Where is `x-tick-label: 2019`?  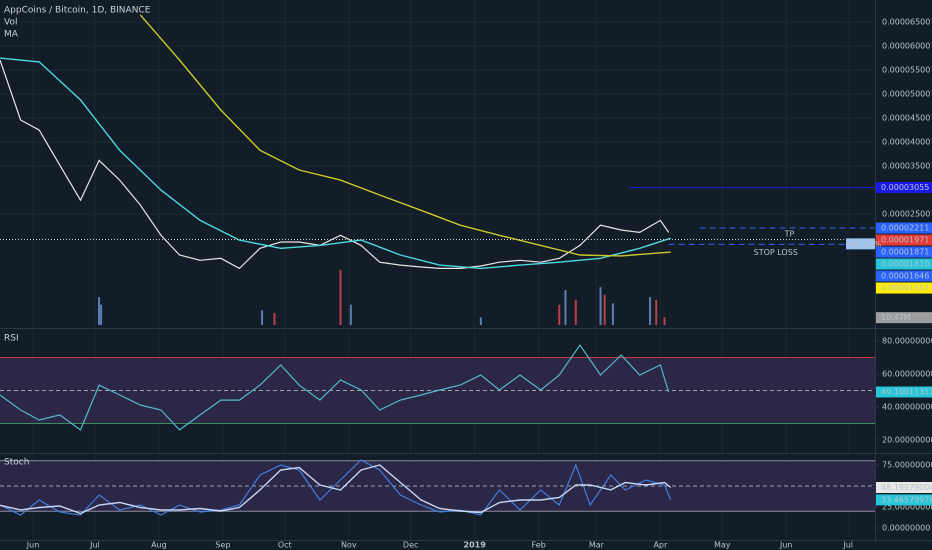 x-tick-label: 2019 is located at coordinates (475, 545).